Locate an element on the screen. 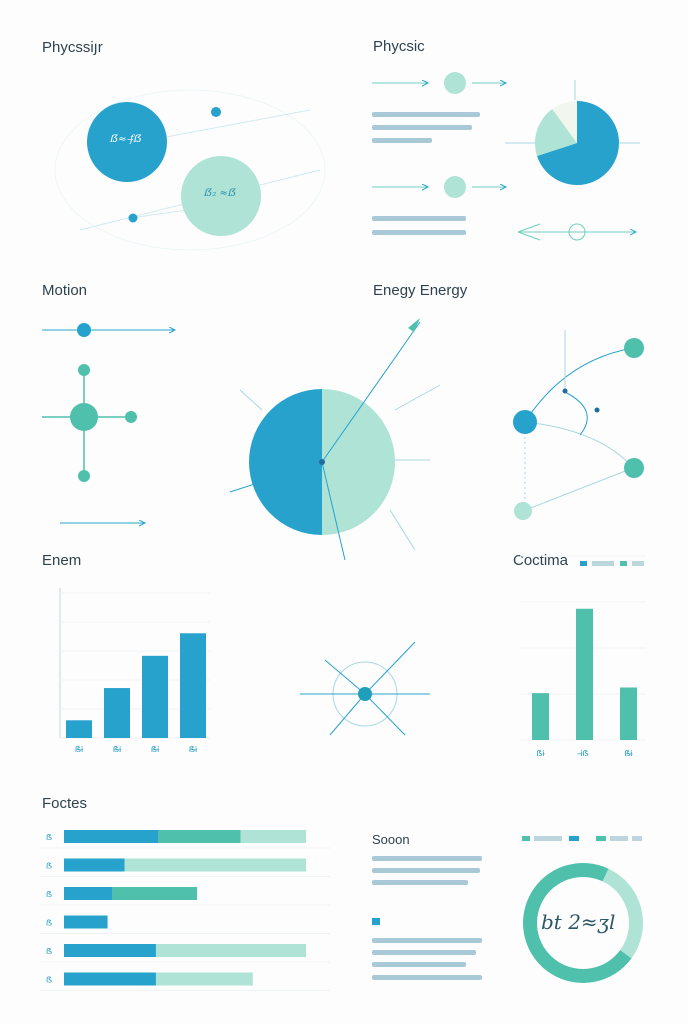 The image size is (688, 1024). energy-diagram is located at coordinates (436, 439).